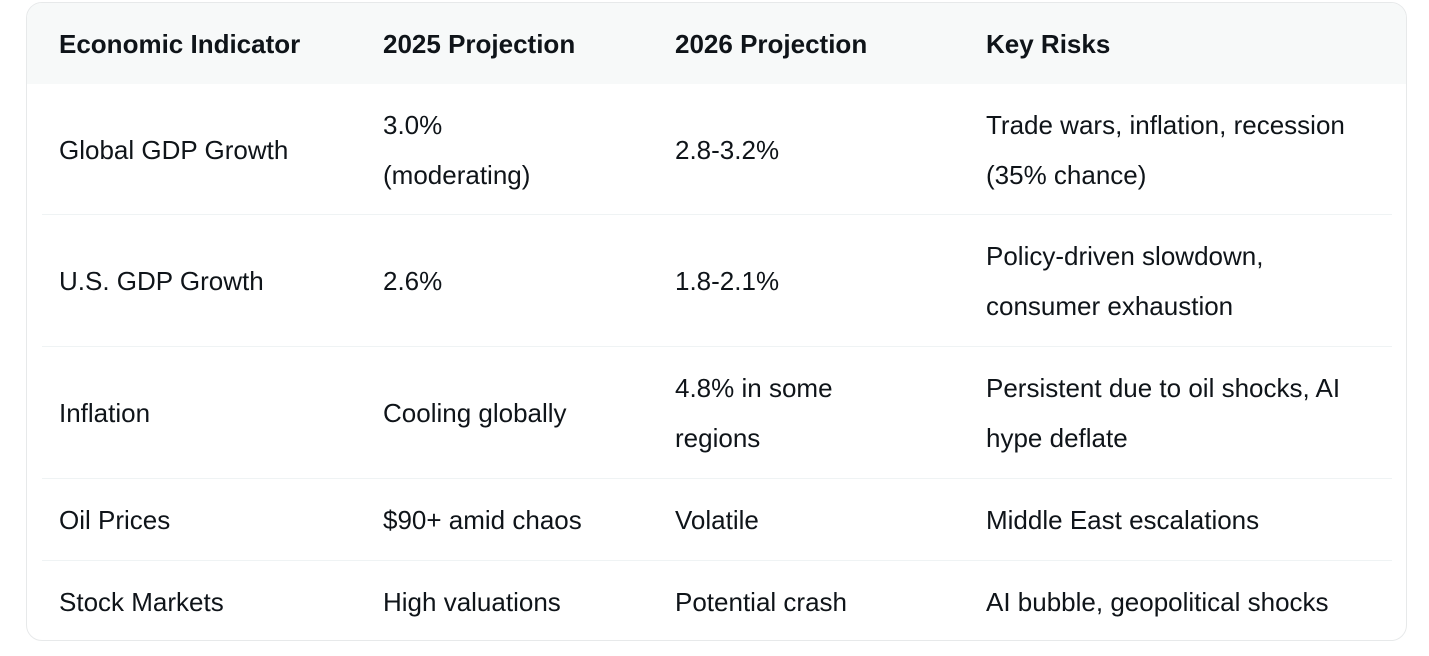 This screenshot has height=656, width=1429. Describe the element at coordinates (1157, 601) in the screenshot. I see `table-cell: AI bubble, geopolitical shocks` at that location.